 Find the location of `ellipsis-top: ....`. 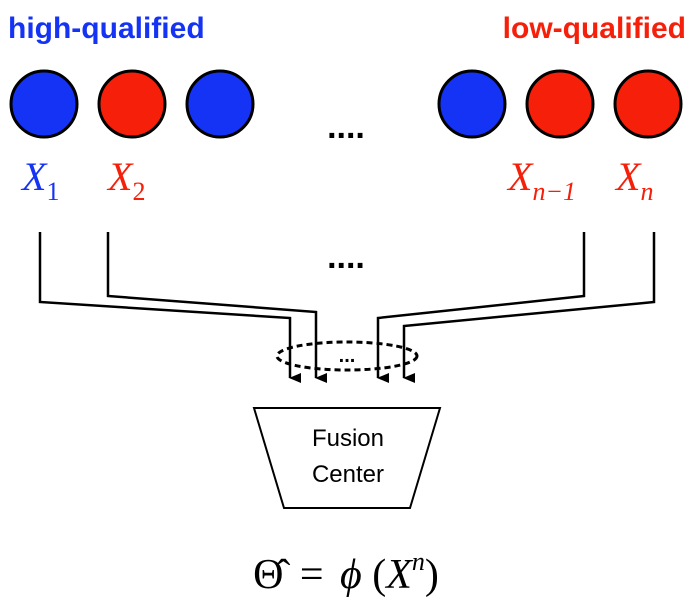

ellipsis-top: .... is located at coordinates (346, 127).